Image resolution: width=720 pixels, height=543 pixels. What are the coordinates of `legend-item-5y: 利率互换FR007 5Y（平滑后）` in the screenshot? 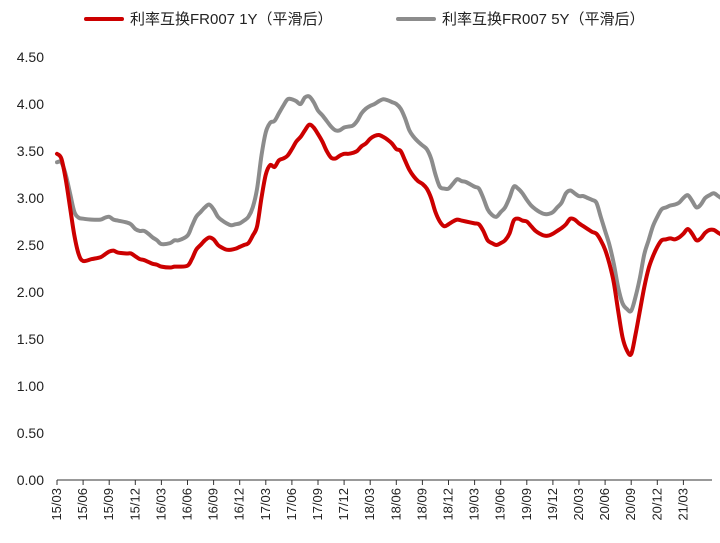 It's located at (520, 18).